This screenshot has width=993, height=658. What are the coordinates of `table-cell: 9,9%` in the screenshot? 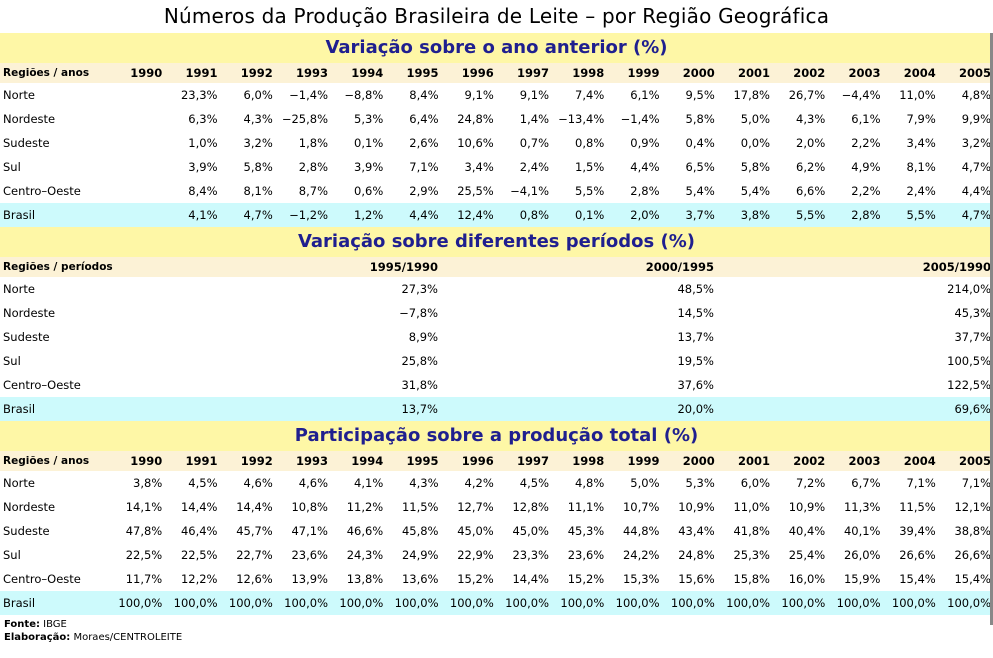 It's located at (976, 119).